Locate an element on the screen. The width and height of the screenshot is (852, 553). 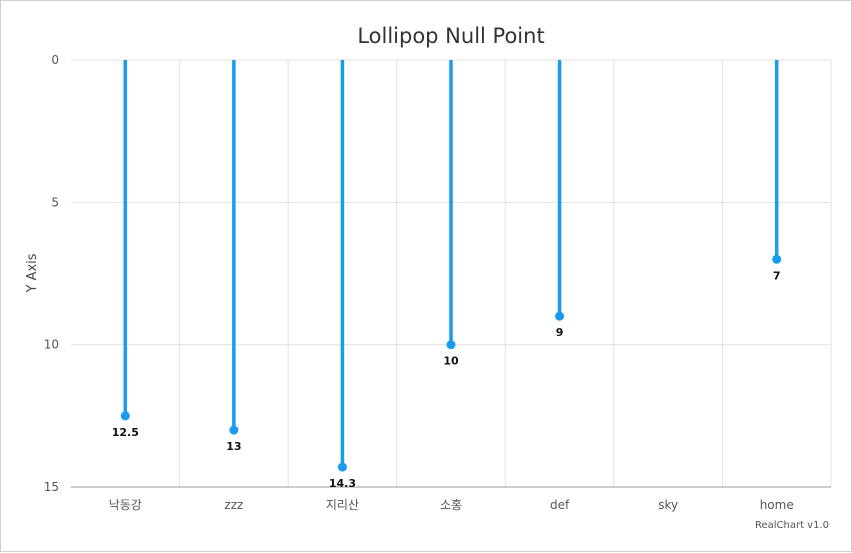
data-label: 14.3 is located at coordinates (342, 483).